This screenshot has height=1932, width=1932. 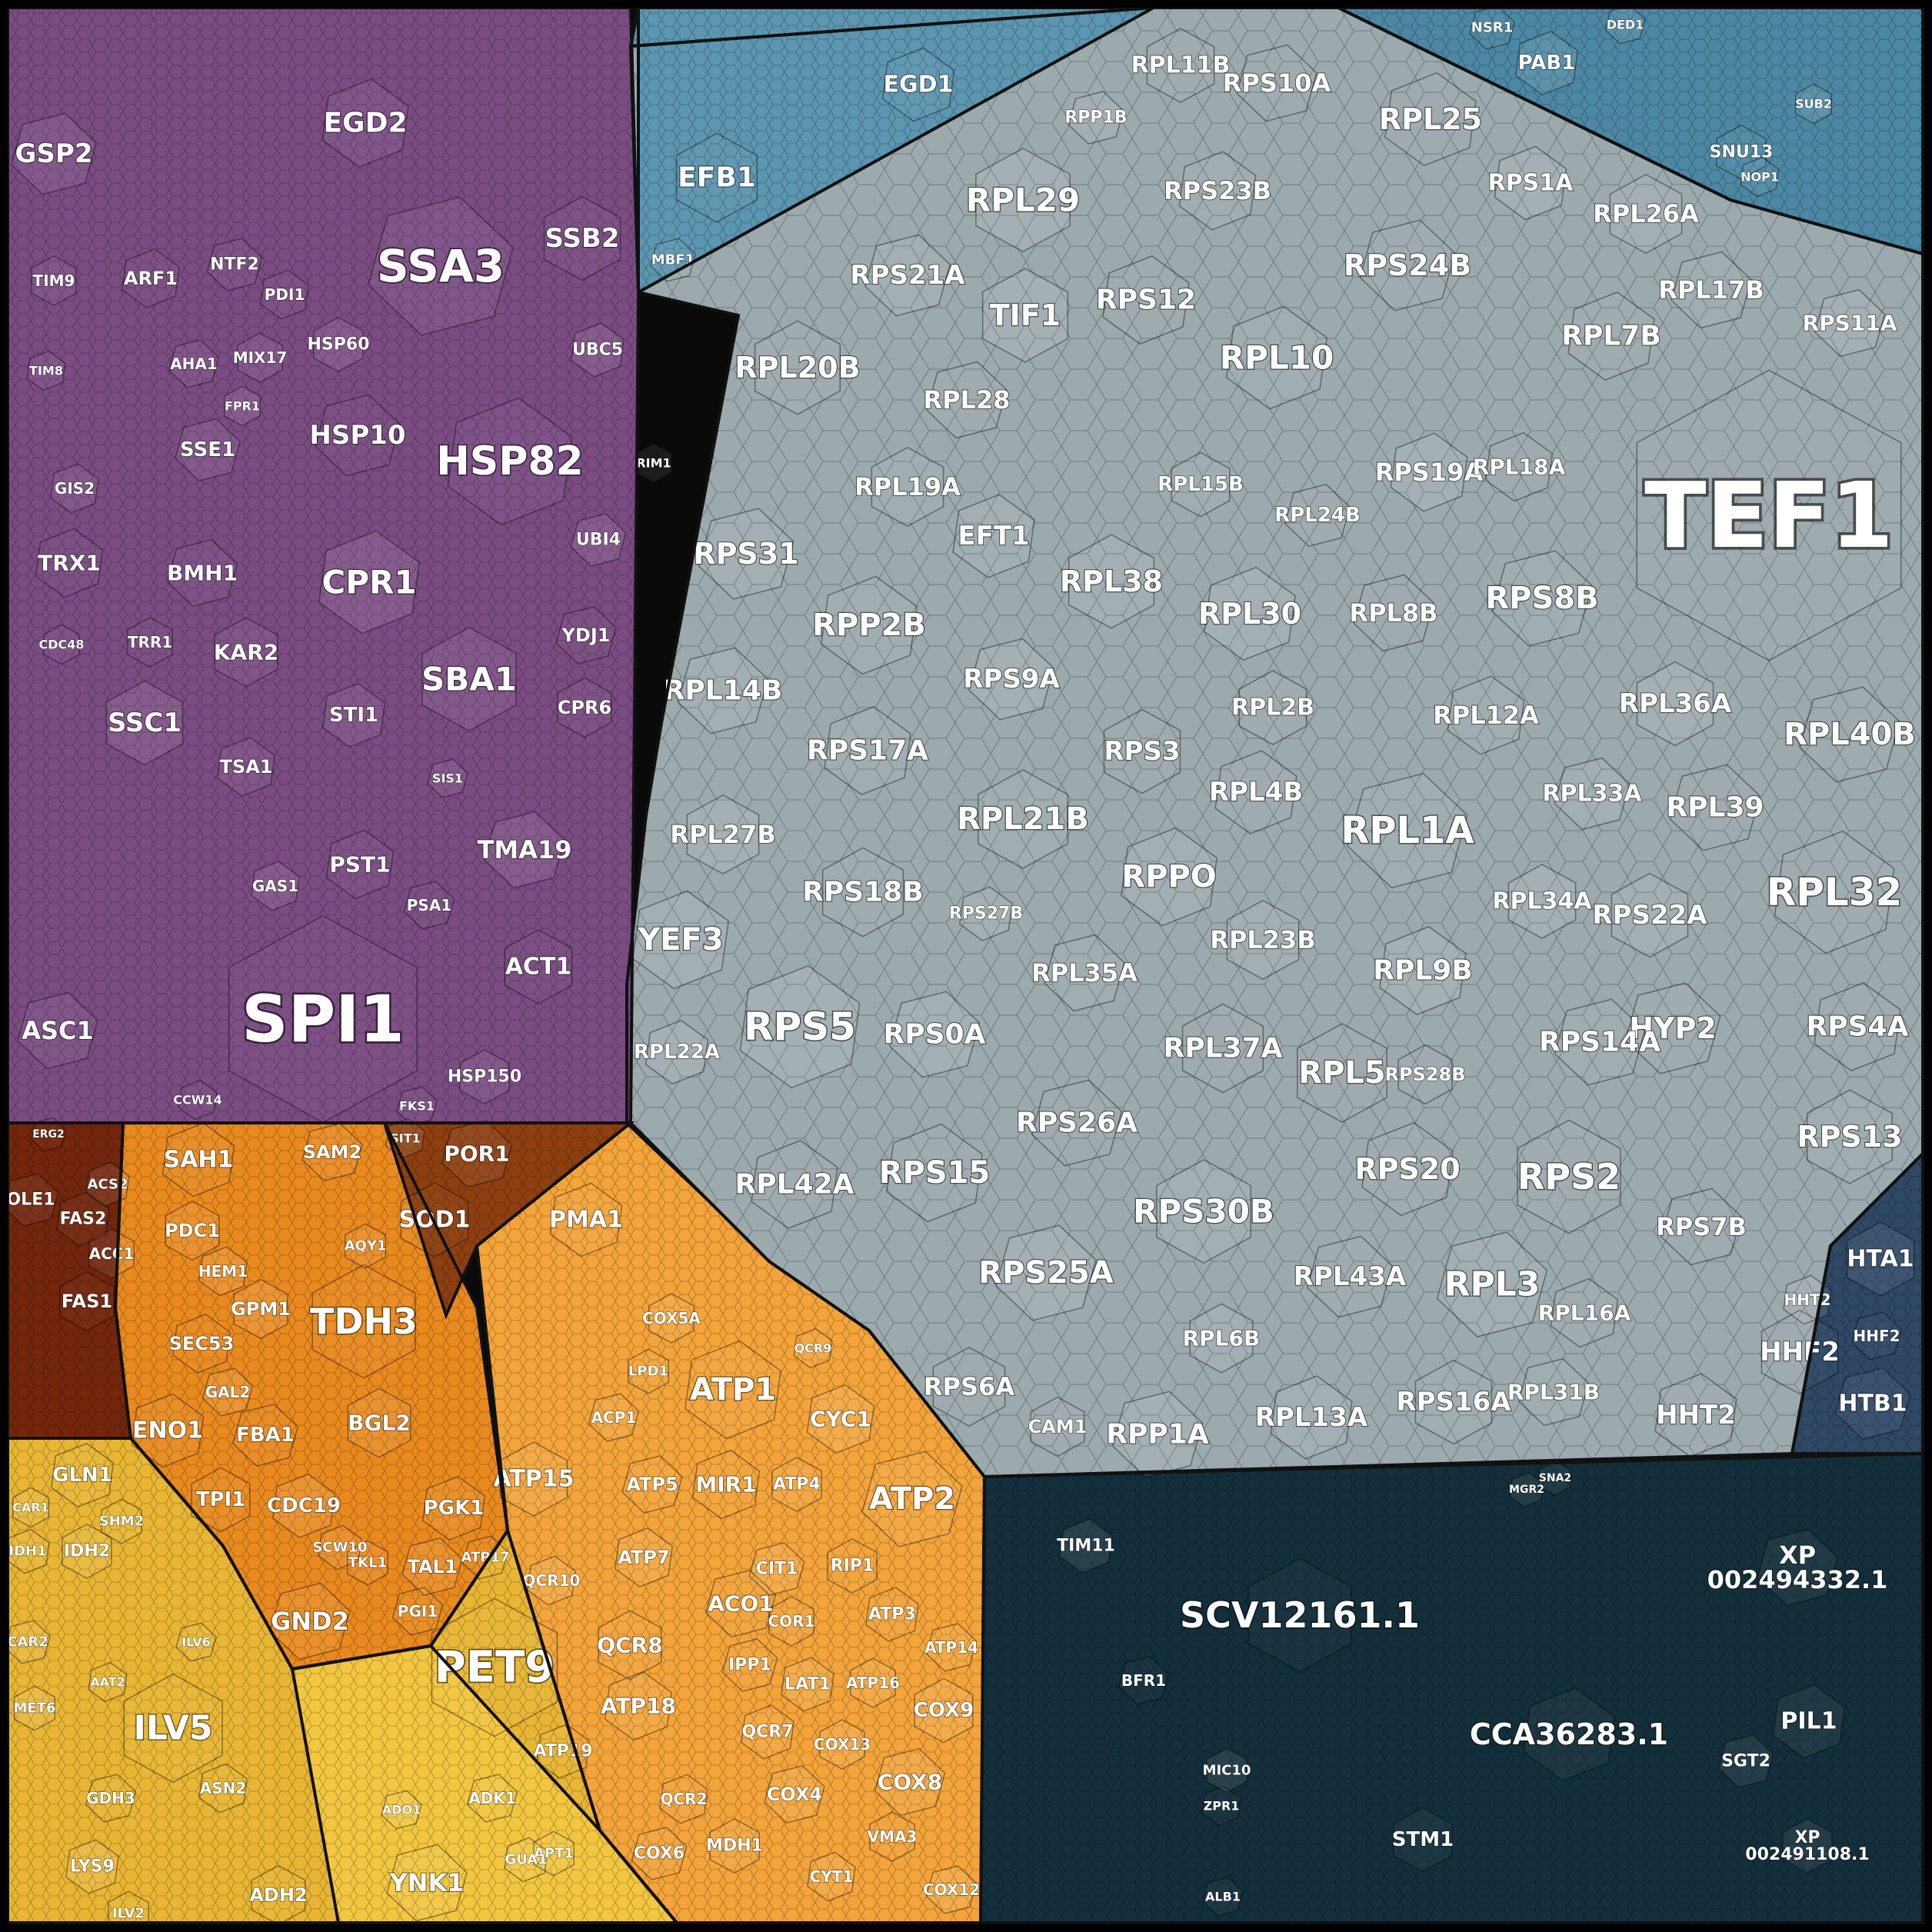 What do you see at coordinates (723, 691) in the screenshot?
I see `cell-label-ribosome-38: RPL14B` at bounding box center [723, 691].